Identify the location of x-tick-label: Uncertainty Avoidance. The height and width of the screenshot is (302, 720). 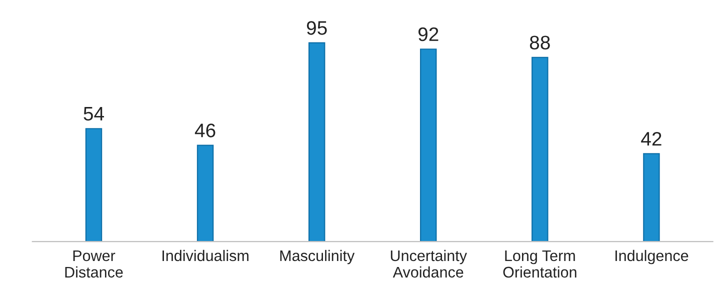
(428, 264).